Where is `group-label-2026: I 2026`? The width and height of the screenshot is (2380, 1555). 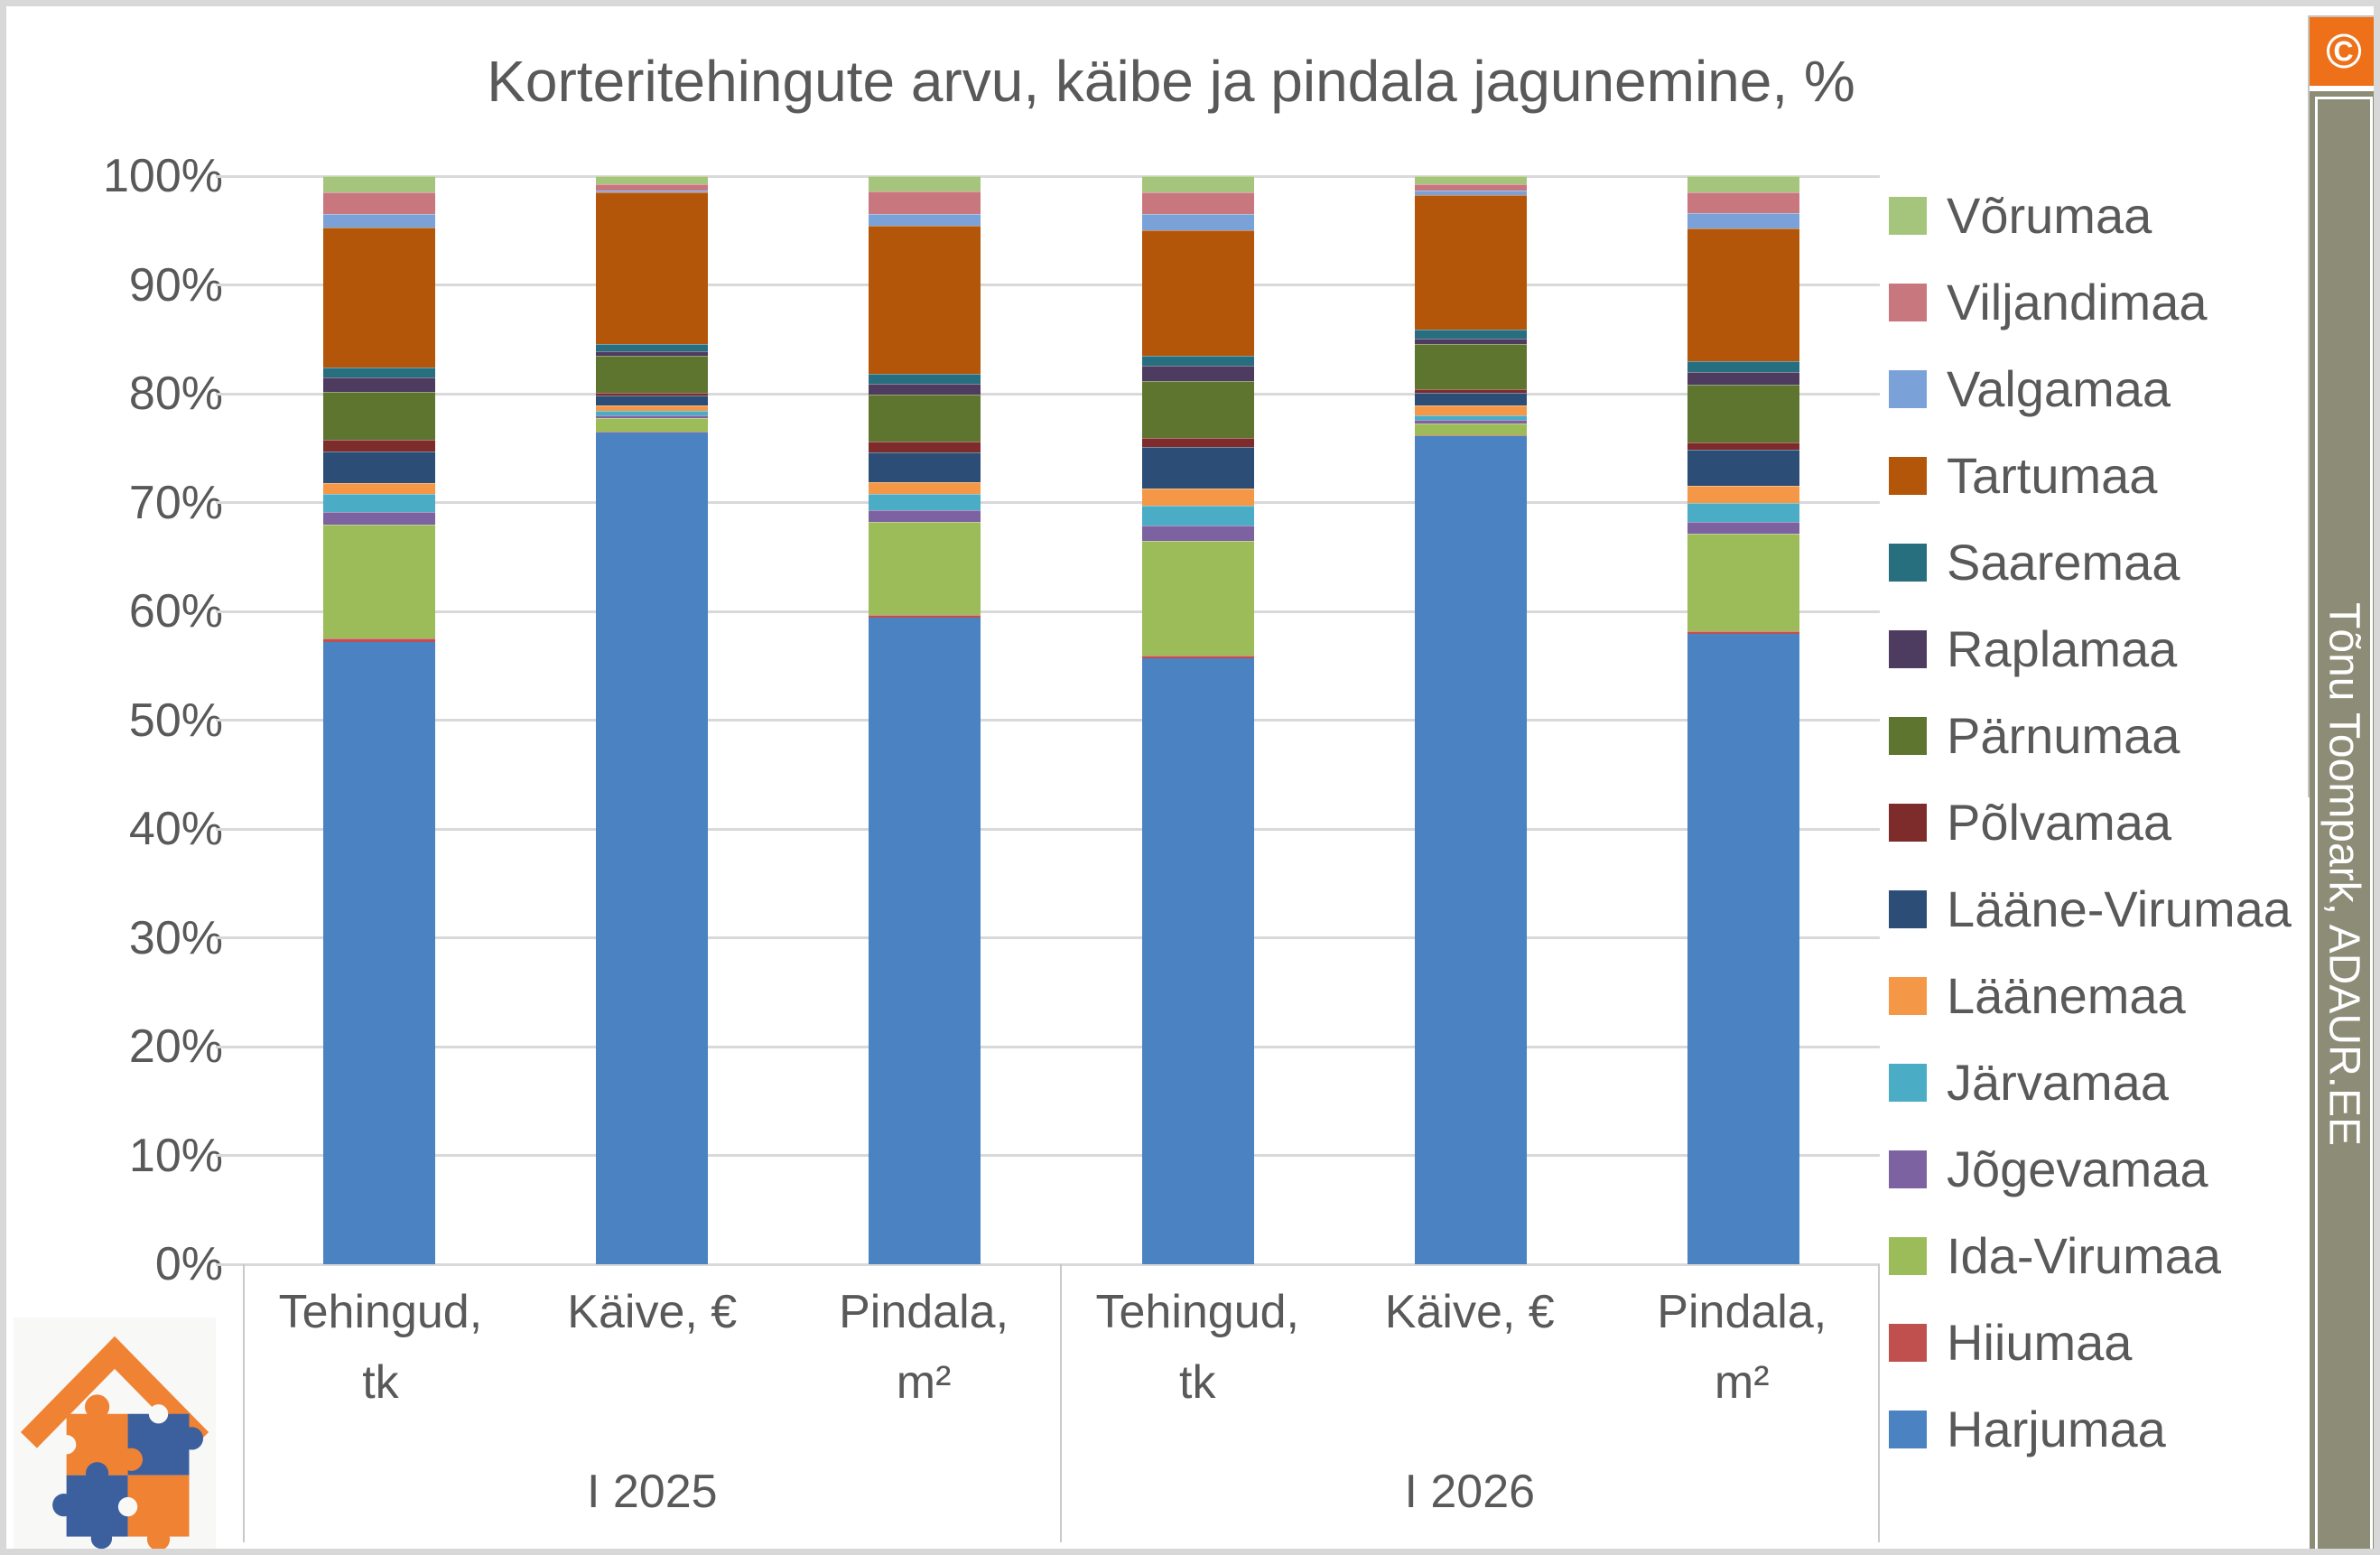
group-label-2026: I 2026 is located at coordinates (1470, 1492).